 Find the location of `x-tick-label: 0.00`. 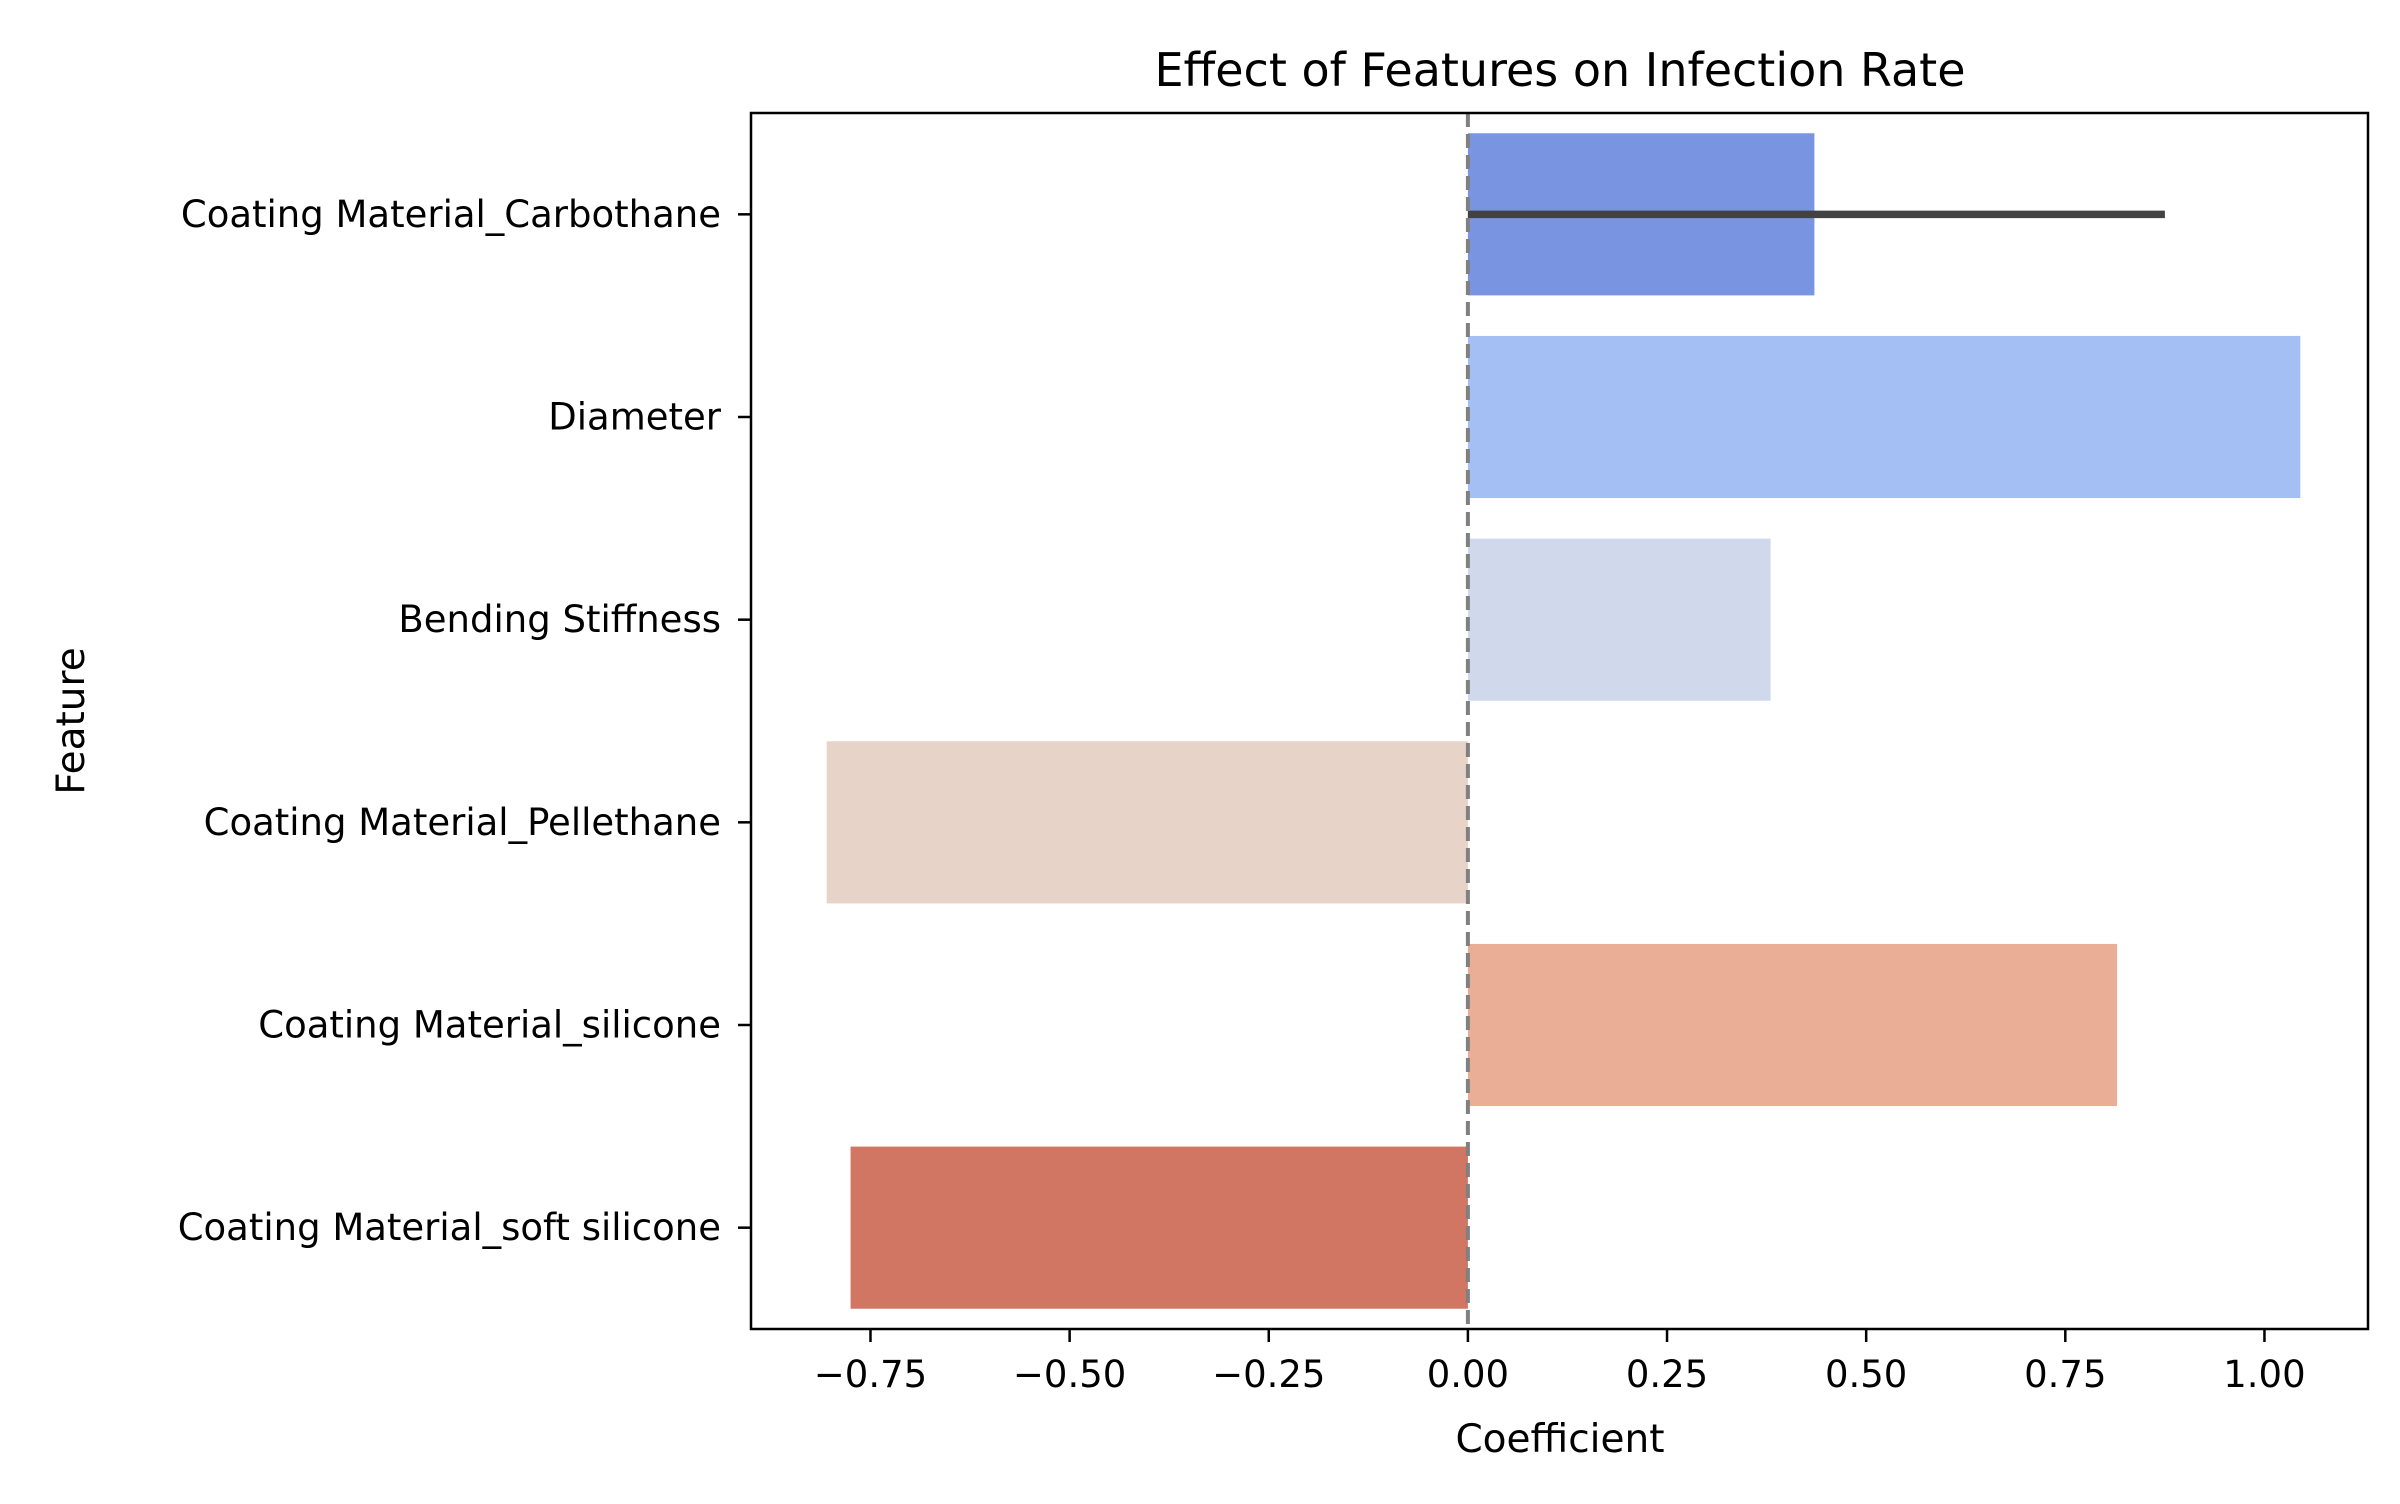

x-tick-label: 0.00 is located at coordinates (1468, 1374).